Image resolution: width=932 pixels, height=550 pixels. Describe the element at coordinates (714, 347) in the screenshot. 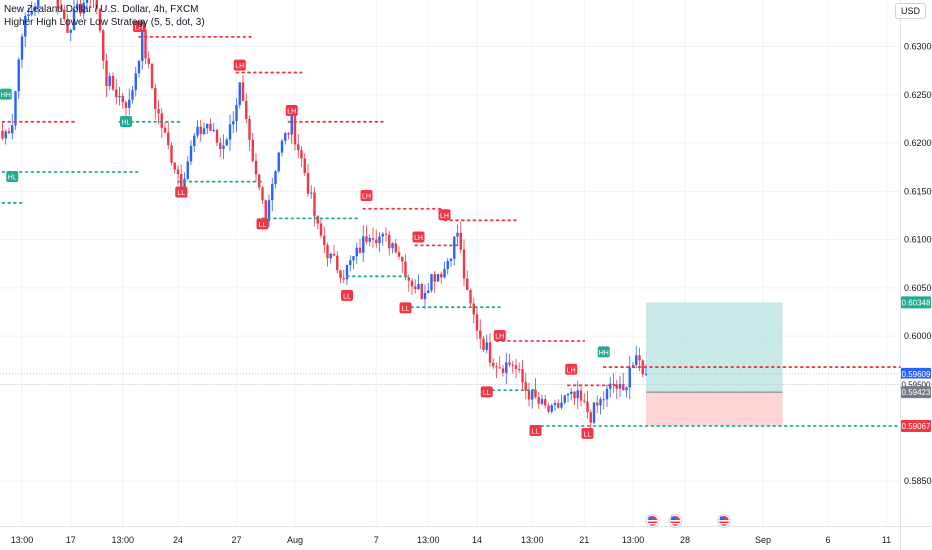

I see `long-position-target-zone` at that location.